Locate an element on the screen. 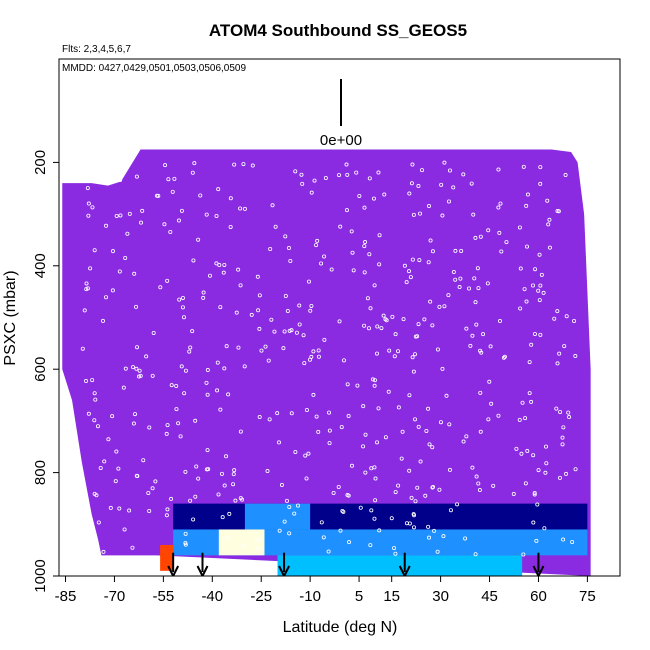  heatmap-band is located at coordinates (167, 557).